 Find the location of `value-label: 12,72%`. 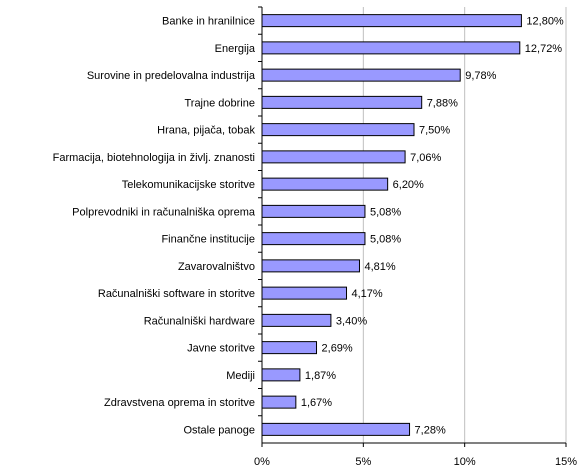

value-label: 12,72% is located at coordinates (544, 49).